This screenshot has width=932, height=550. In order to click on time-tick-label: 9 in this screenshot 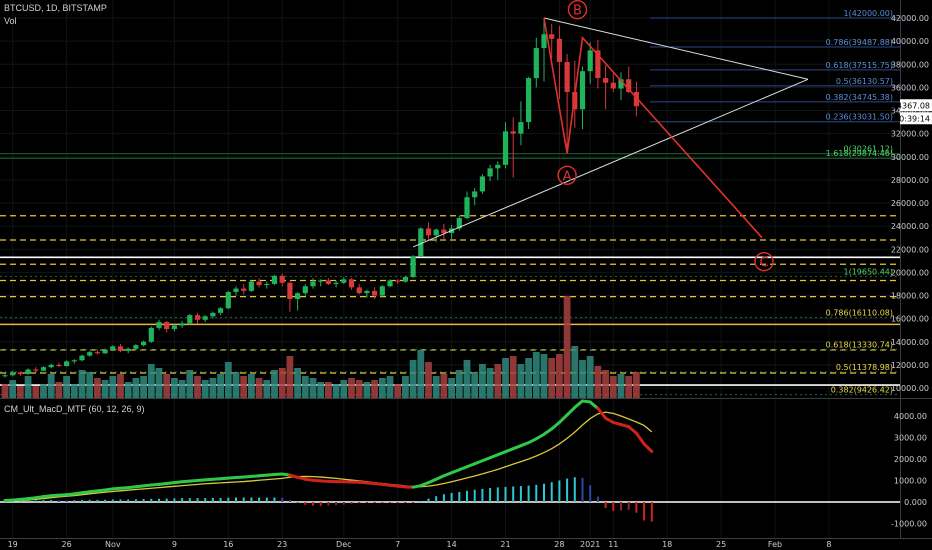, I will do `click(174, 544)`.